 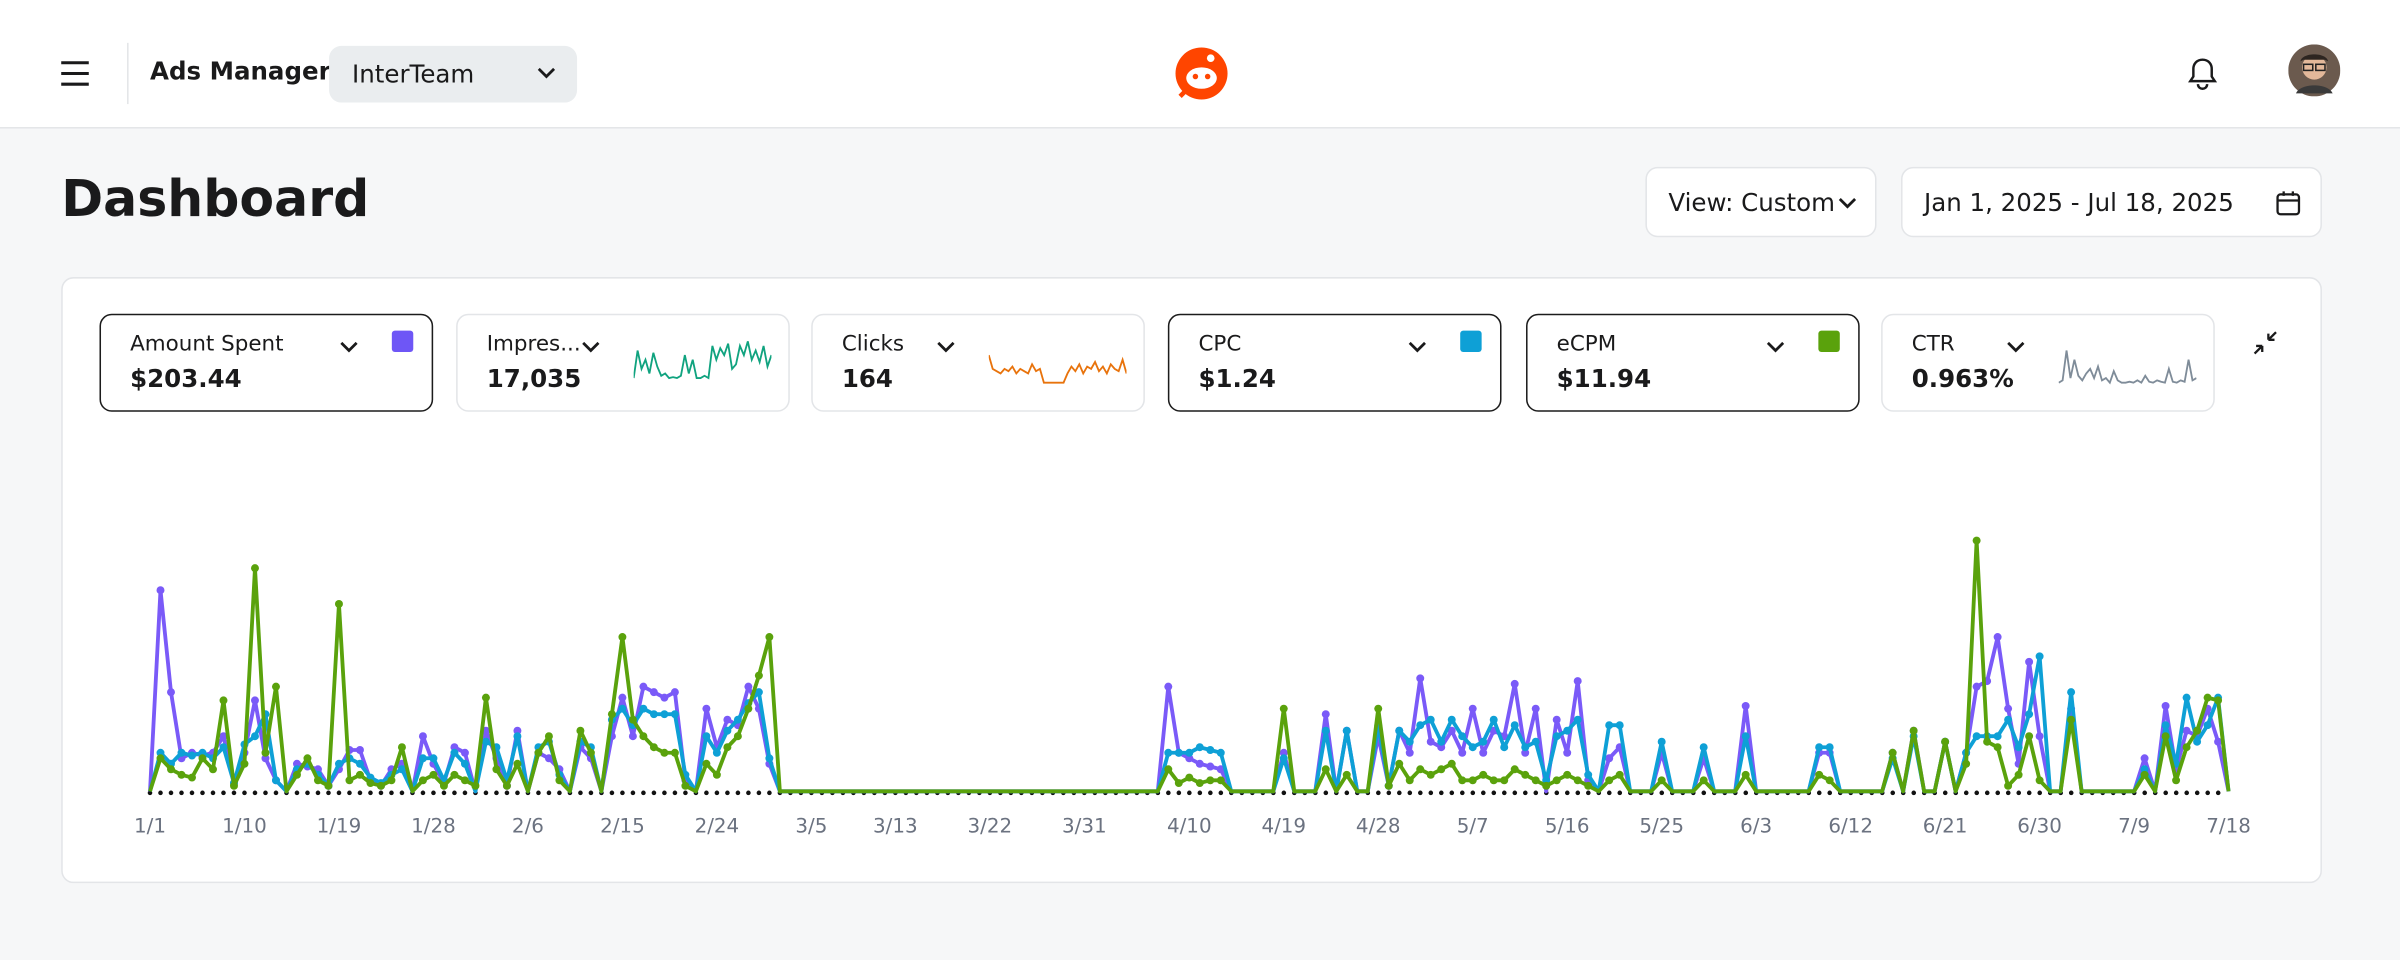 I want to click on metric-value: 0.963%, so click(x=1962, y=379).